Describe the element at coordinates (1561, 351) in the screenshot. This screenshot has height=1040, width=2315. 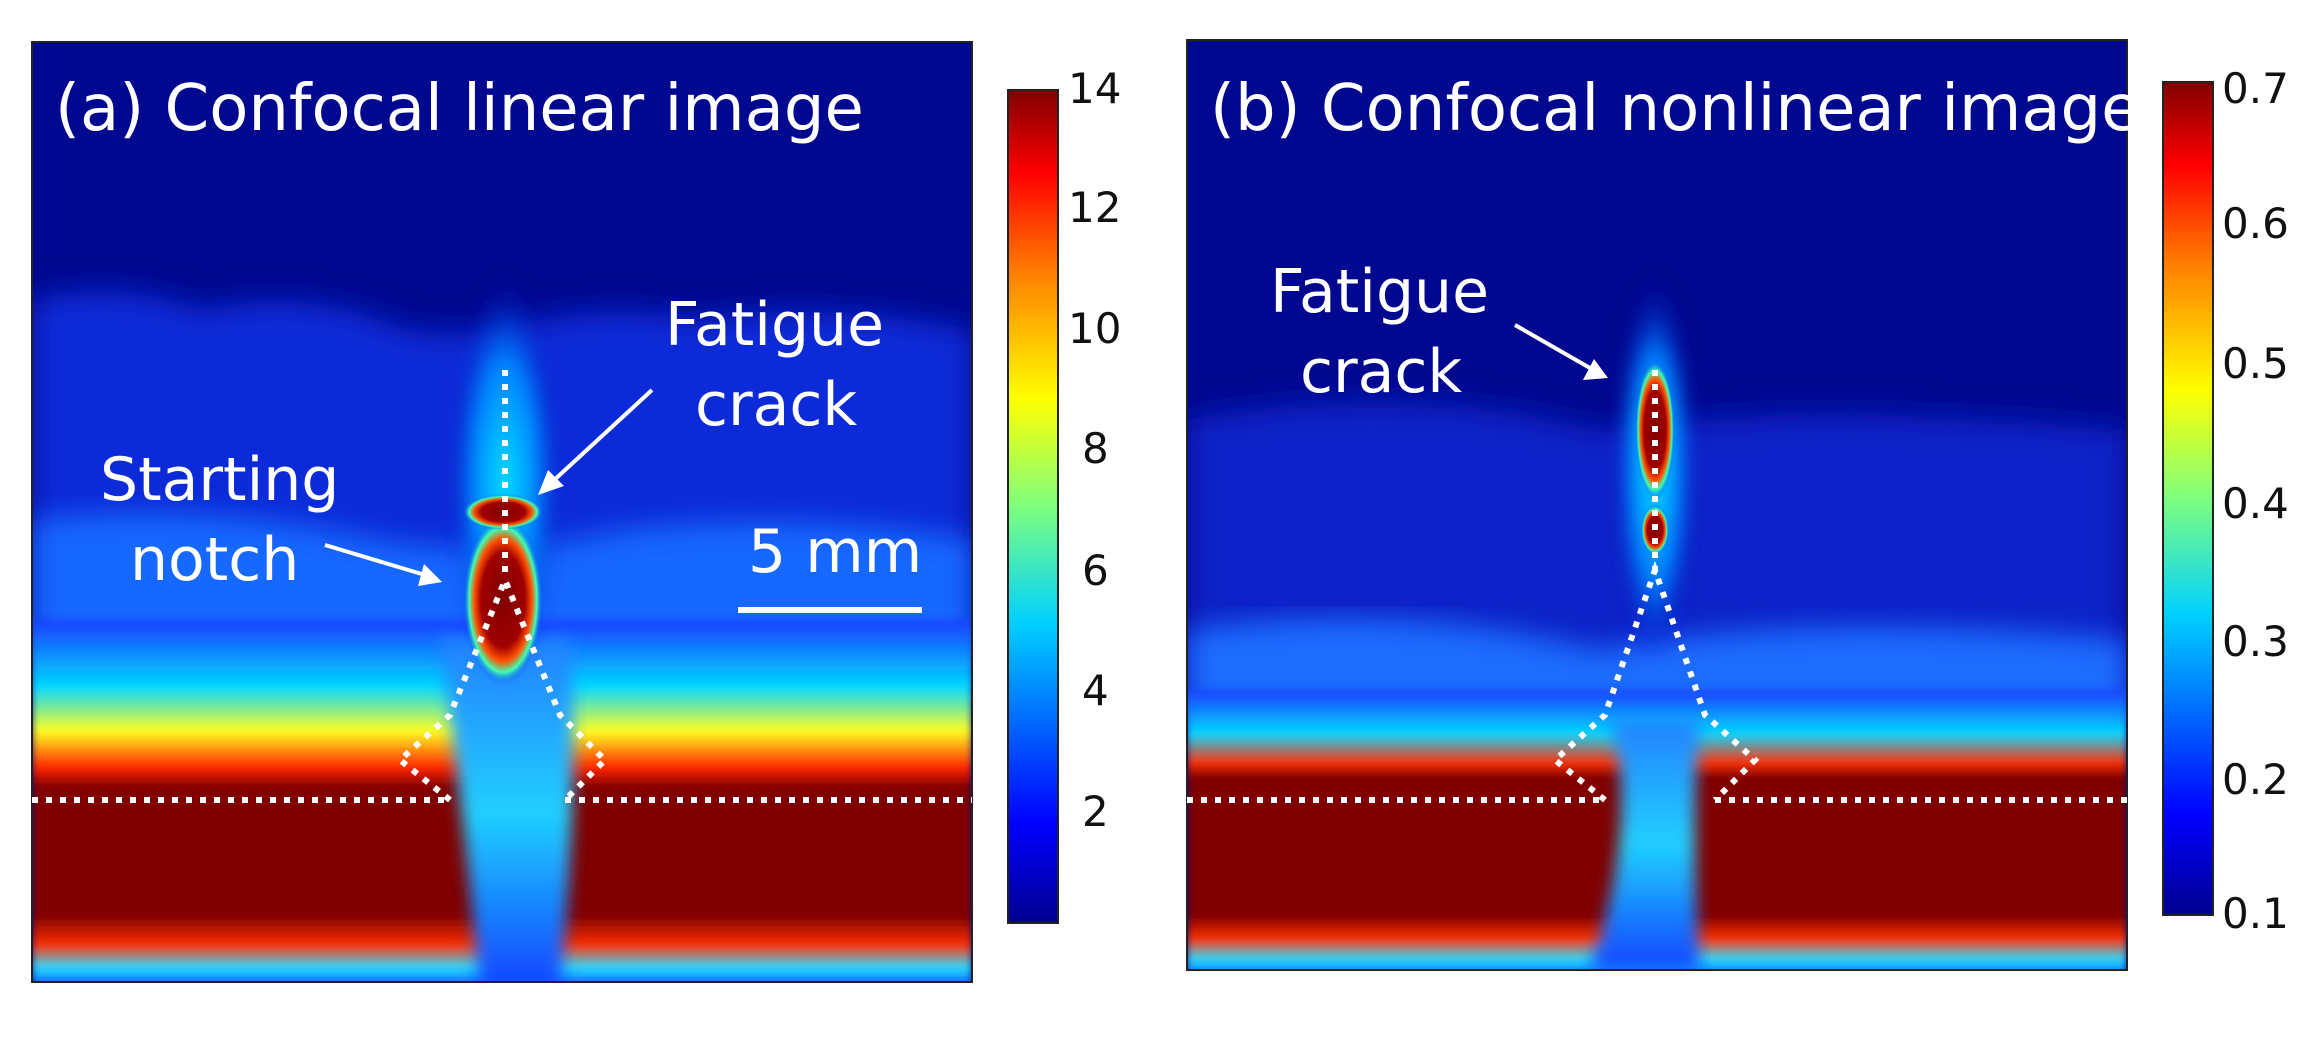
I see `fatigue-crack-arrow-b` at that location.